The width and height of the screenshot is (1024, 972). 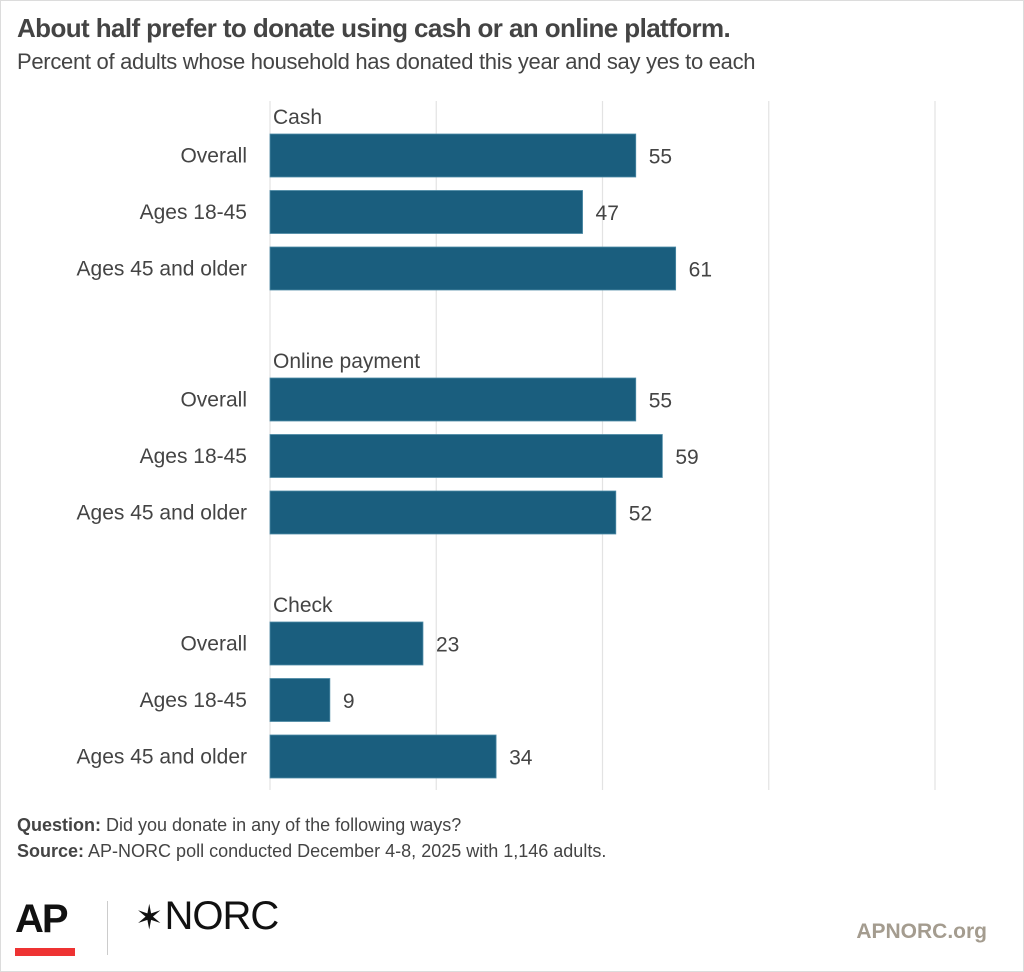 What do you see at coordinates (42, 919) in the screenshot?
I see `ap-logo: AP` at bounding box center [42, 919].